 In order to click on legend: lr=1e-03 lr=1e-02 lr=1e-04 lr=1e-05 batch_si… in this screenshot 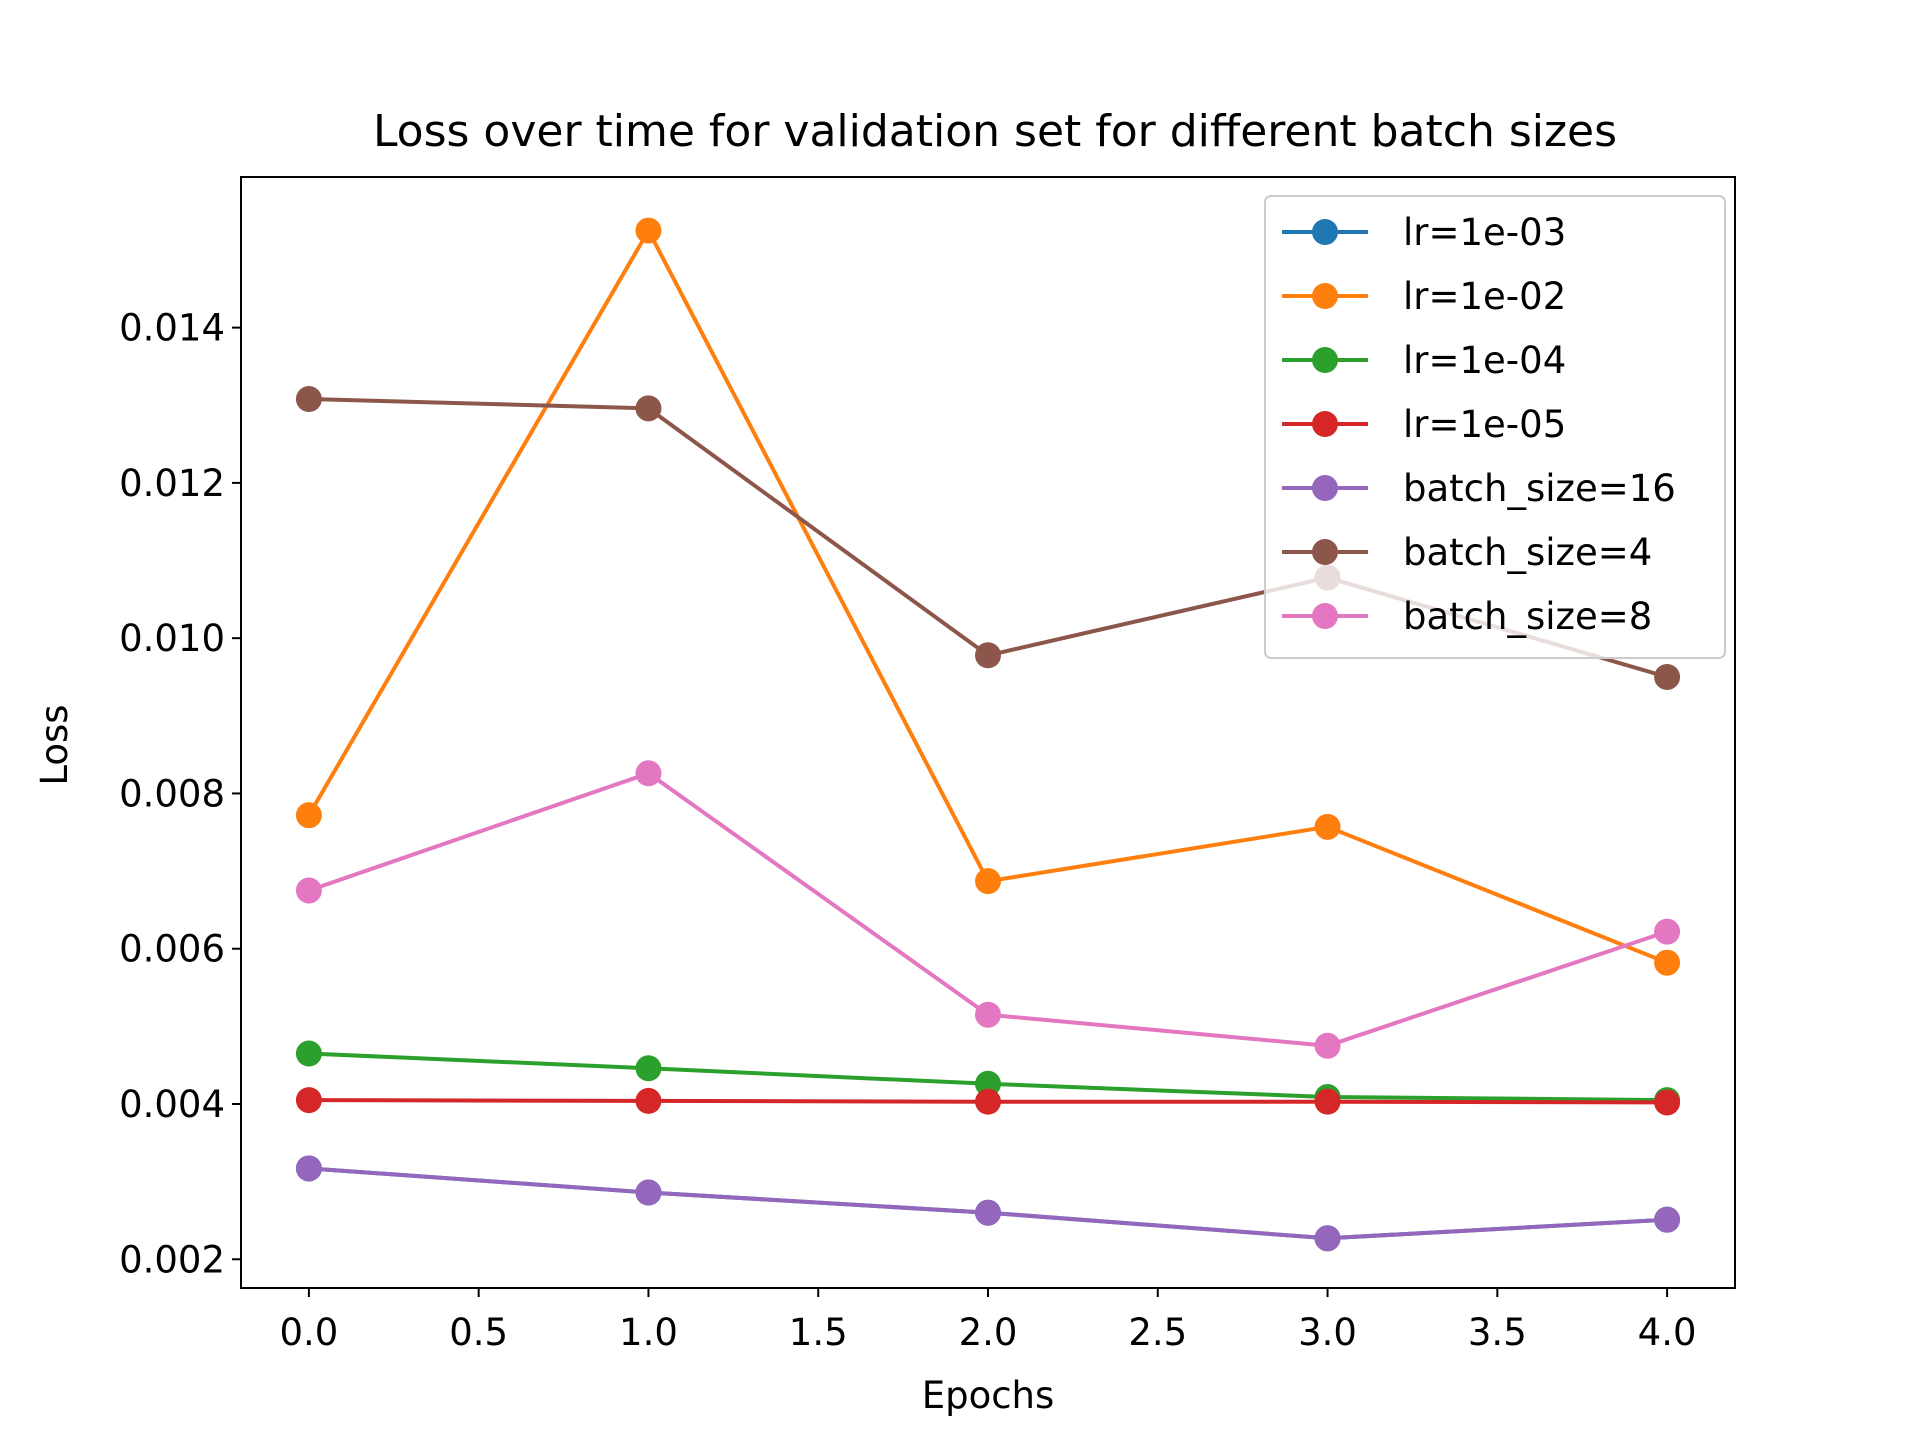, I will do `click(1495, 427)`.